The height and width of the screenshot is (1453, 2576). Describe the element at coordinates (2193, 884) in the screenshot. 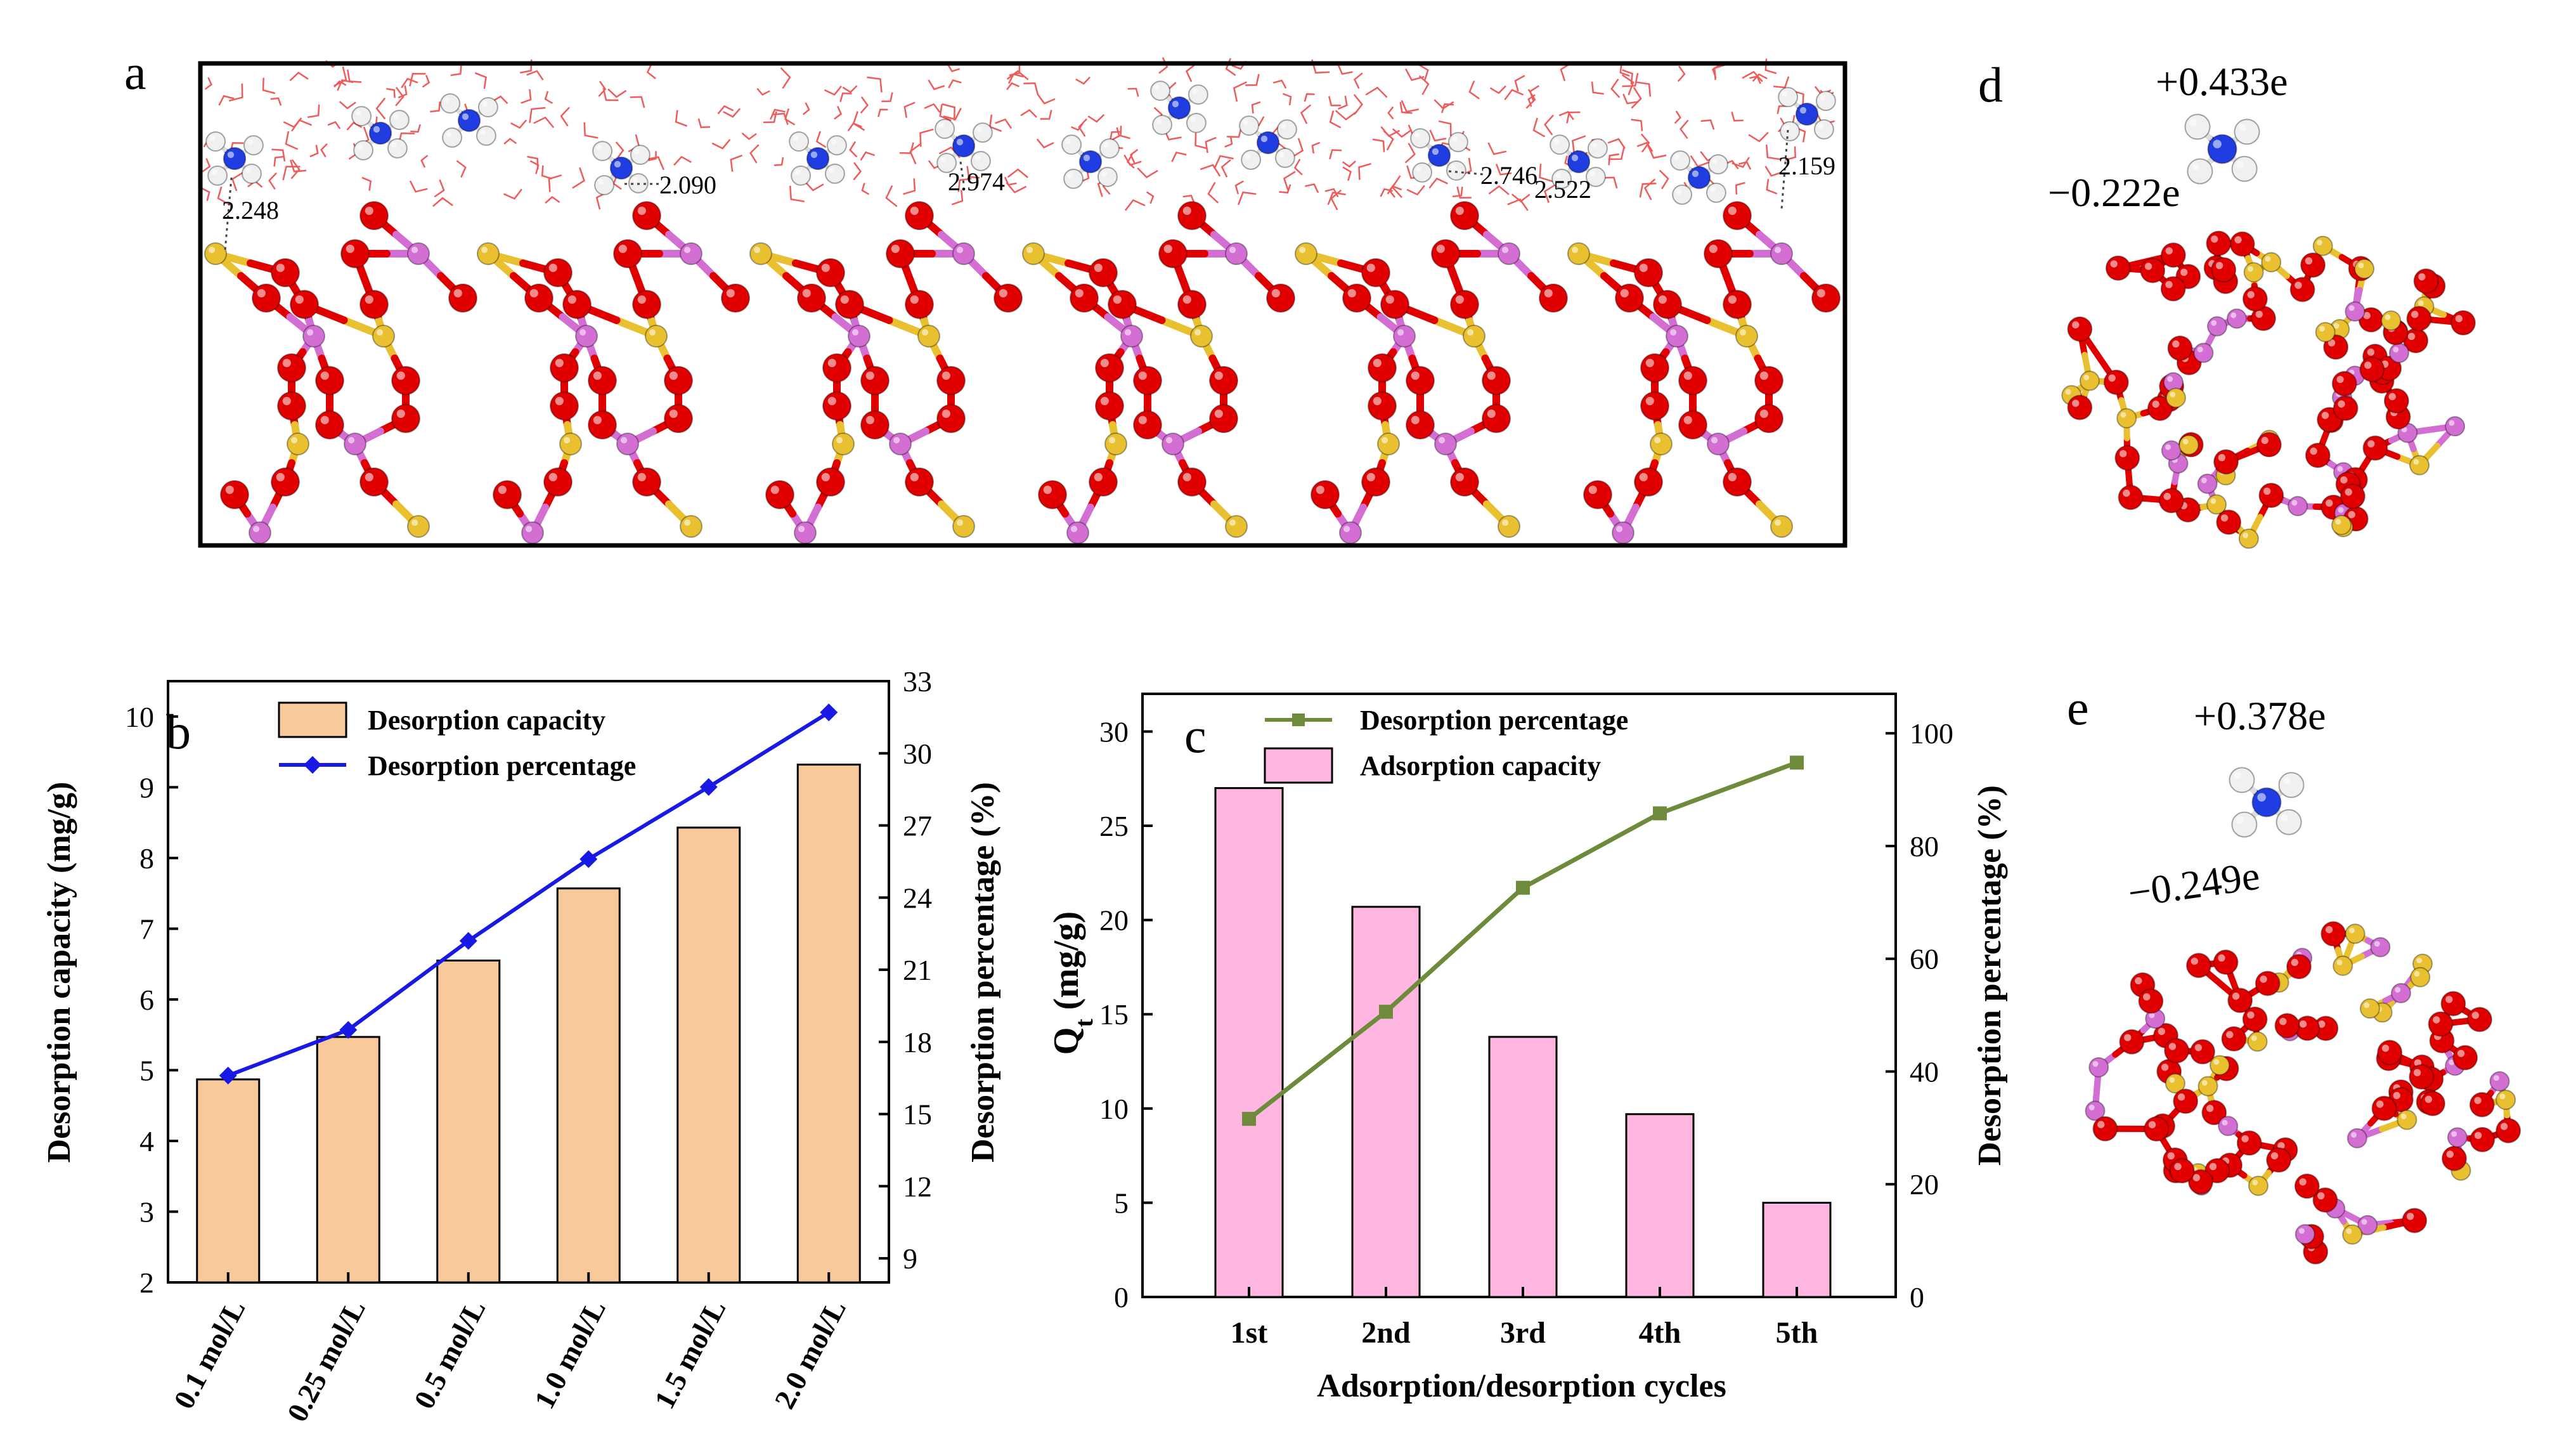

I see `framework-charge-label: −0.249e` at that location.